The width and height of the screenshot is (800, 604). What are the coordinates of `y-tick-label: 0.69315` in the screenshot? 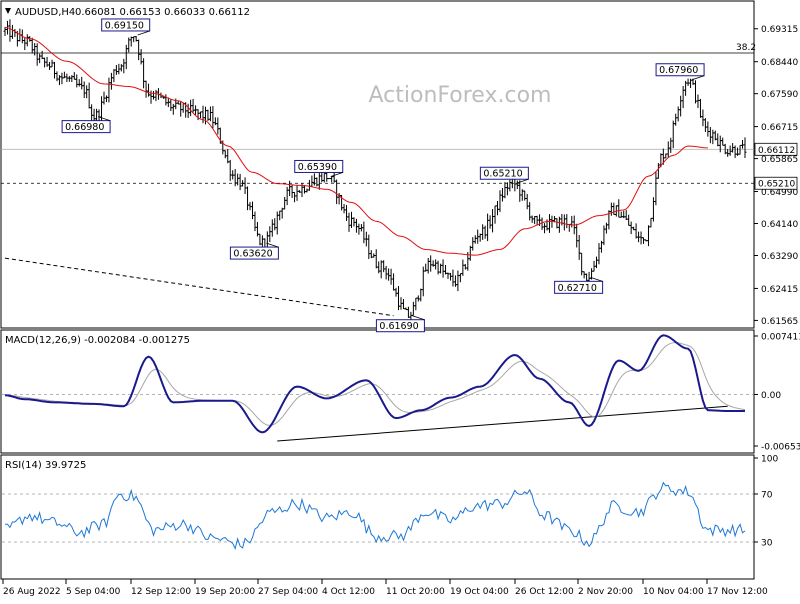 It's located at (779, 30).